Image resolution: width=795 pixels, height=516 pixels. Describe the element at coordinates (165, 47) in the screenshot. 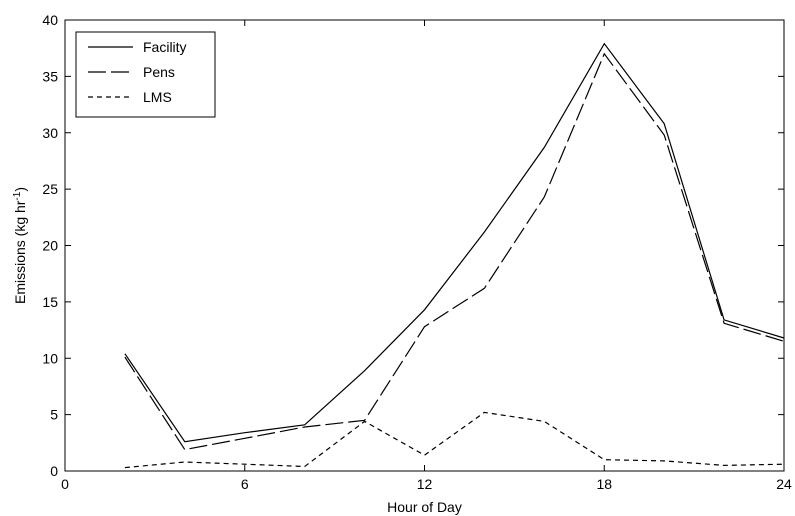

I see `legend-label-facility: Facility` at that location.